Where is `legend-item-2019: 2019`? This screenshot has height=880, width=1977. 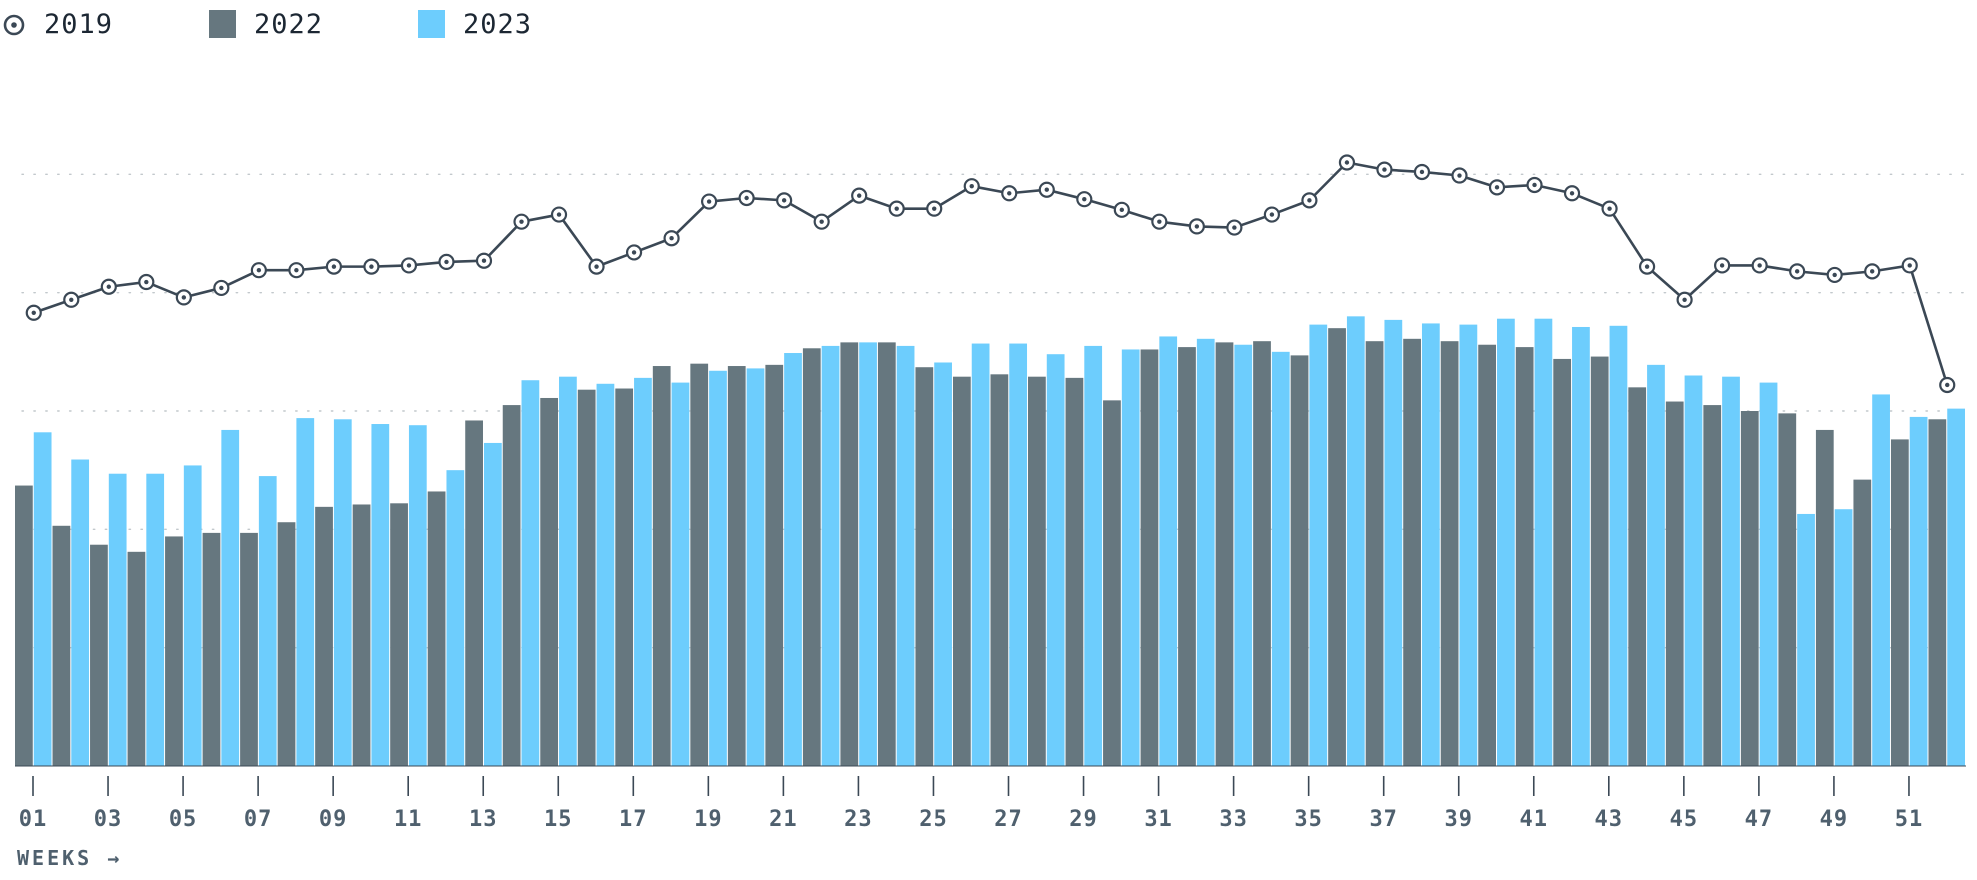 legend-item-2019: 2019 is located at coordinates (58, 24).